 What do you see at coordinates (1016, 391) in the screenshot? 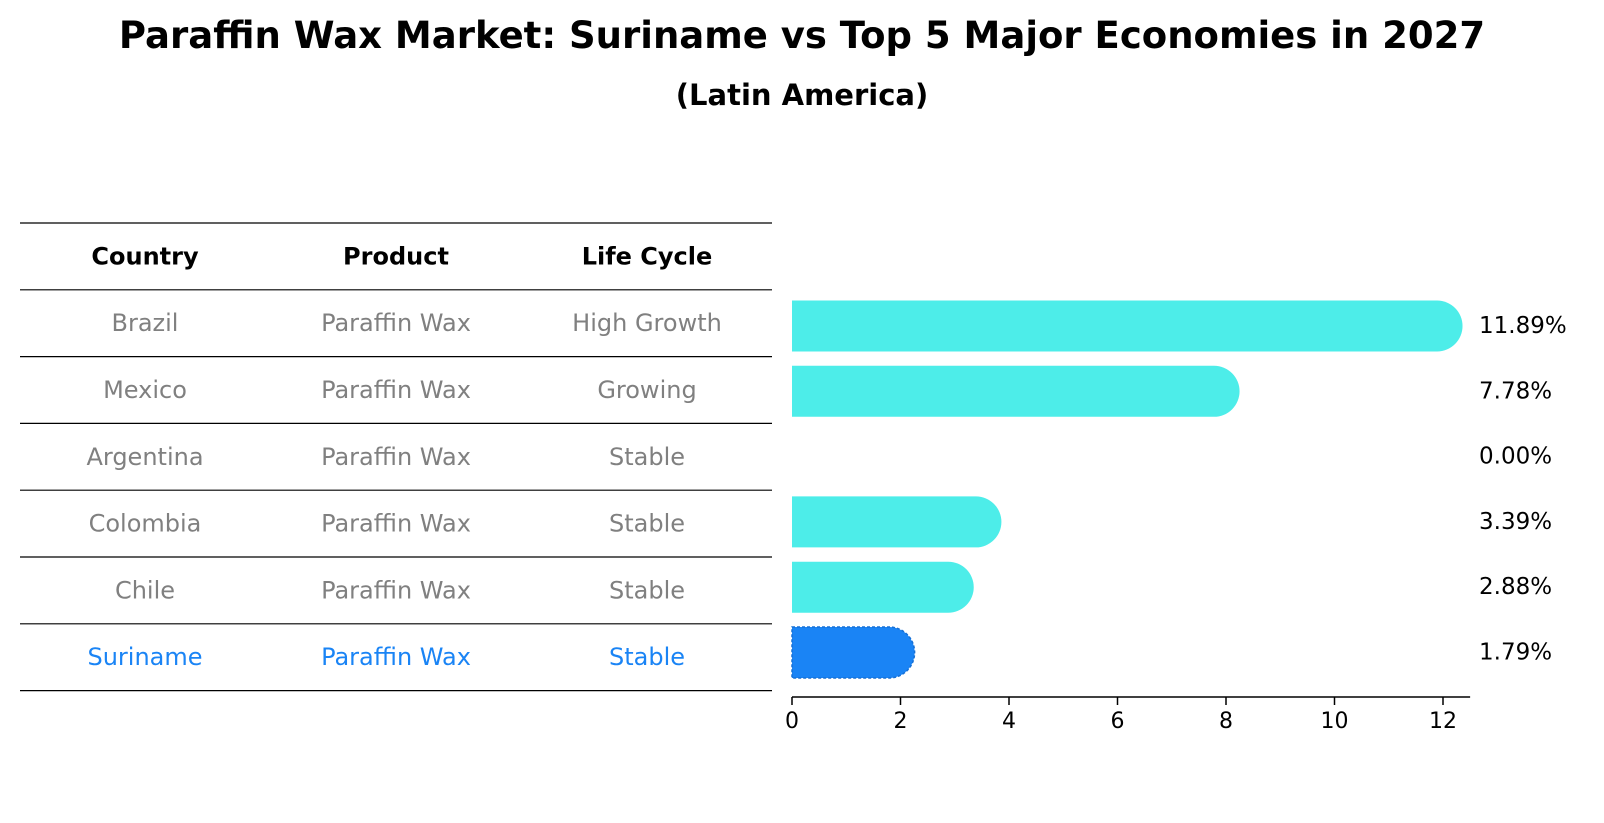
I see `bar-mexico` at bounding box center [1016, 391].